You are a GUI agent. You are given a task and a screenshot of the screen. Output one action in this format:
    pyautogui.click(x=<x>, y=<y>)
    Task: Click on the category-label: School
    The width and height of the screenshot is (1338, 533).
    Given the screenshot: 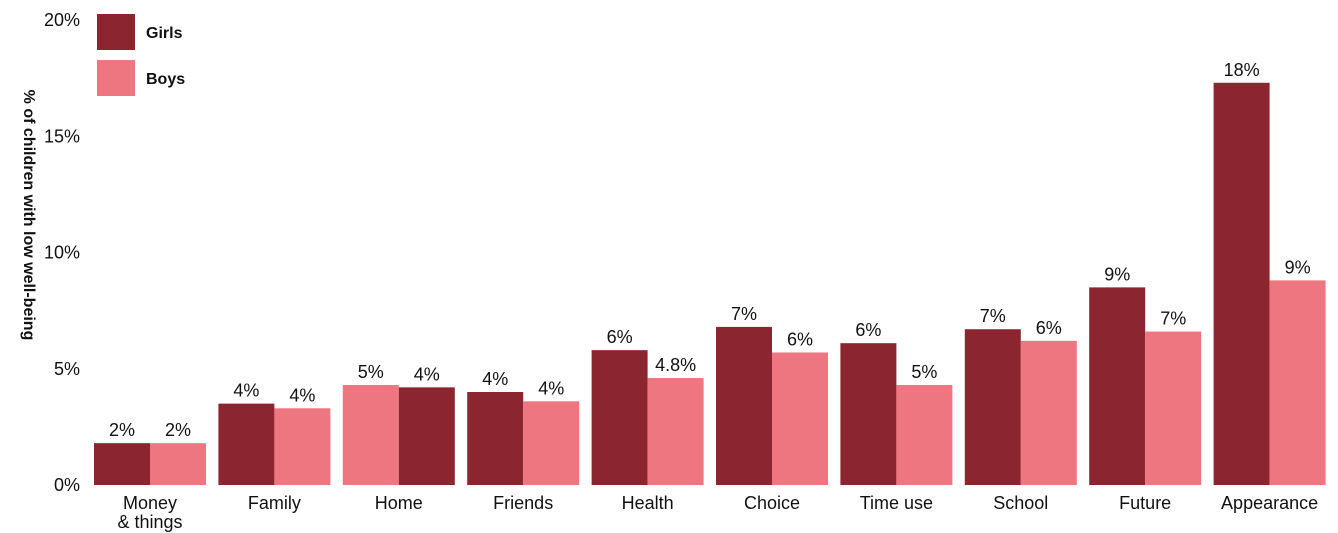 What is the action you would take?
    pyautogui.click(x=1020, y=503)
    